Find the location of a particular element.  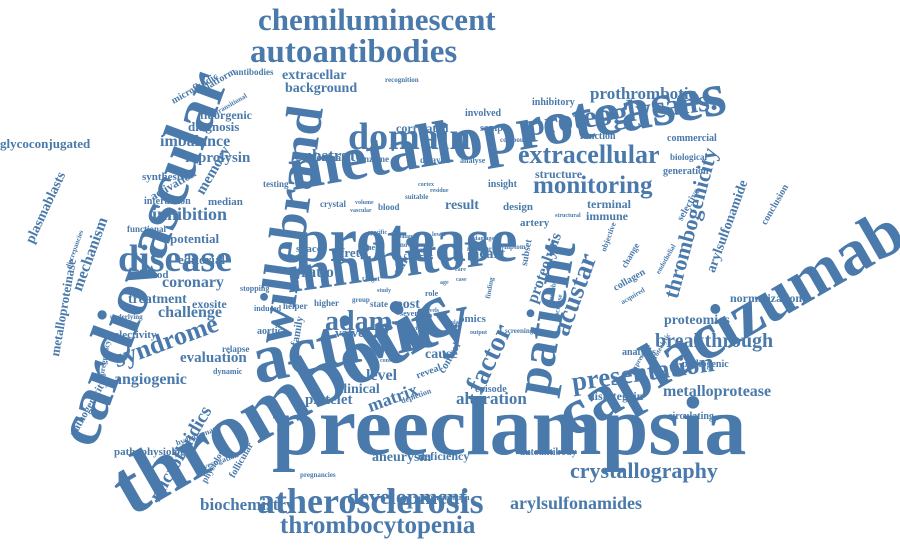

cloud-word-autoantibodies: autoantibodies is located at coordinates (354, 52).